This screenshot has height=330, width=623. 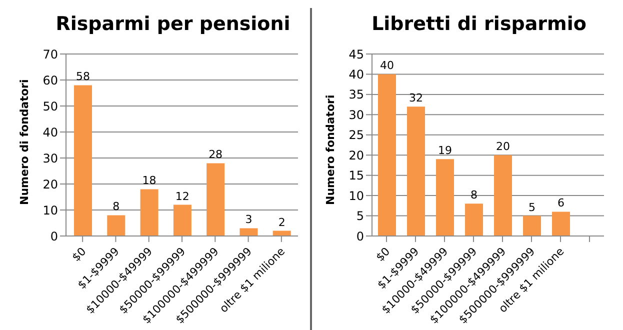 I want to click on data-label: 20, so click(x=503, y=147).